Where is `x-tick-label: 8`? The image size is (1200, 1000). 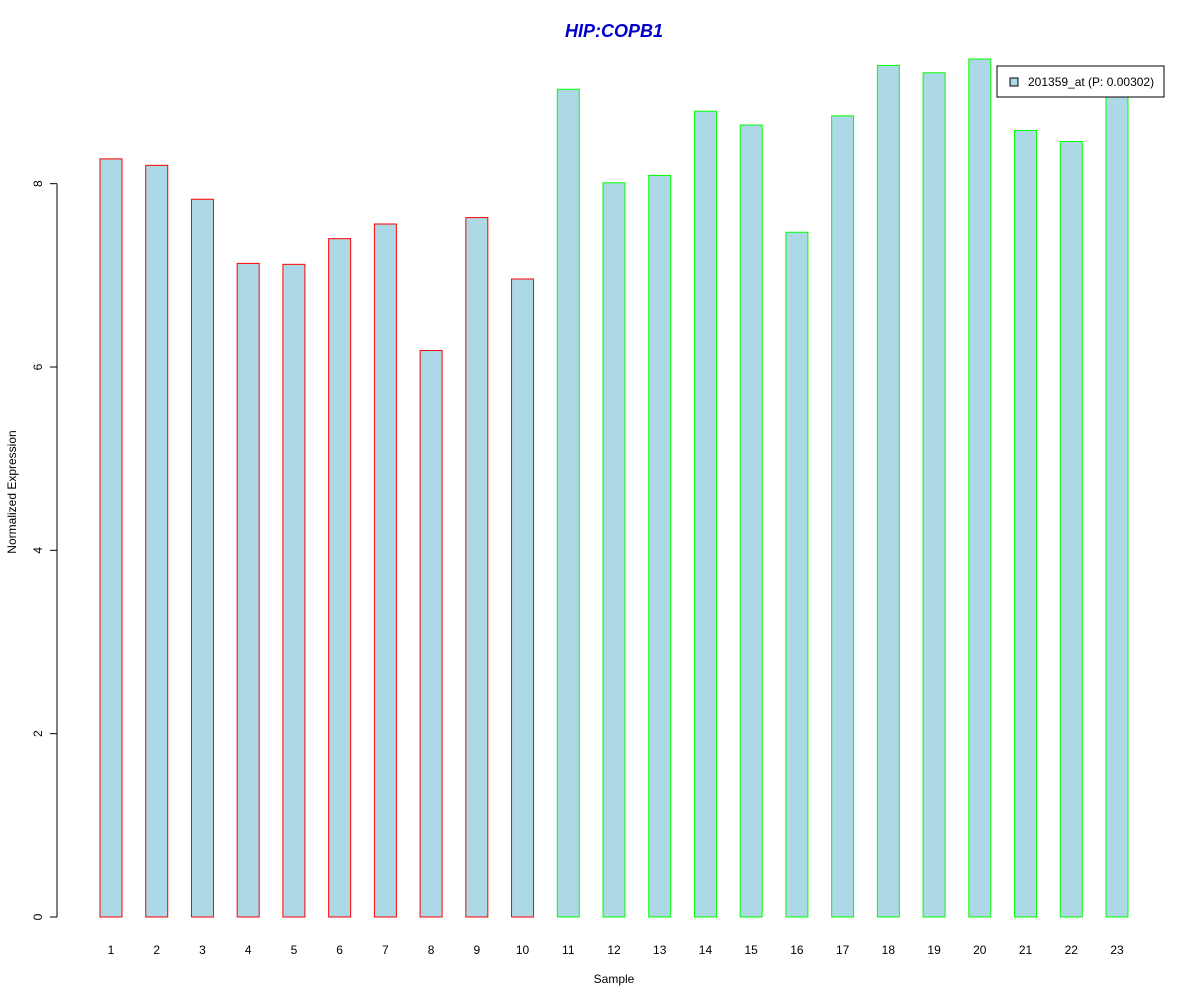 x-tick-label: 8 is located at coordinates (431, 950).